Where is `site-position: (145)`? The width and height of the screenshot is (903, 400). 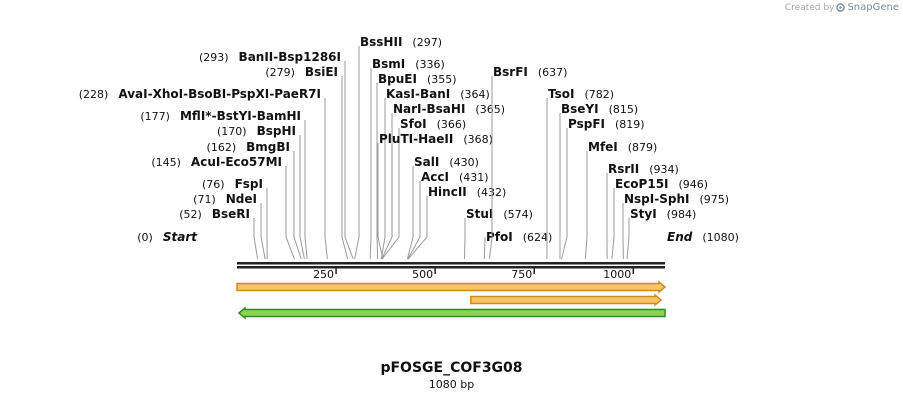
site-position: (145) is located at coordinates (166, 162).